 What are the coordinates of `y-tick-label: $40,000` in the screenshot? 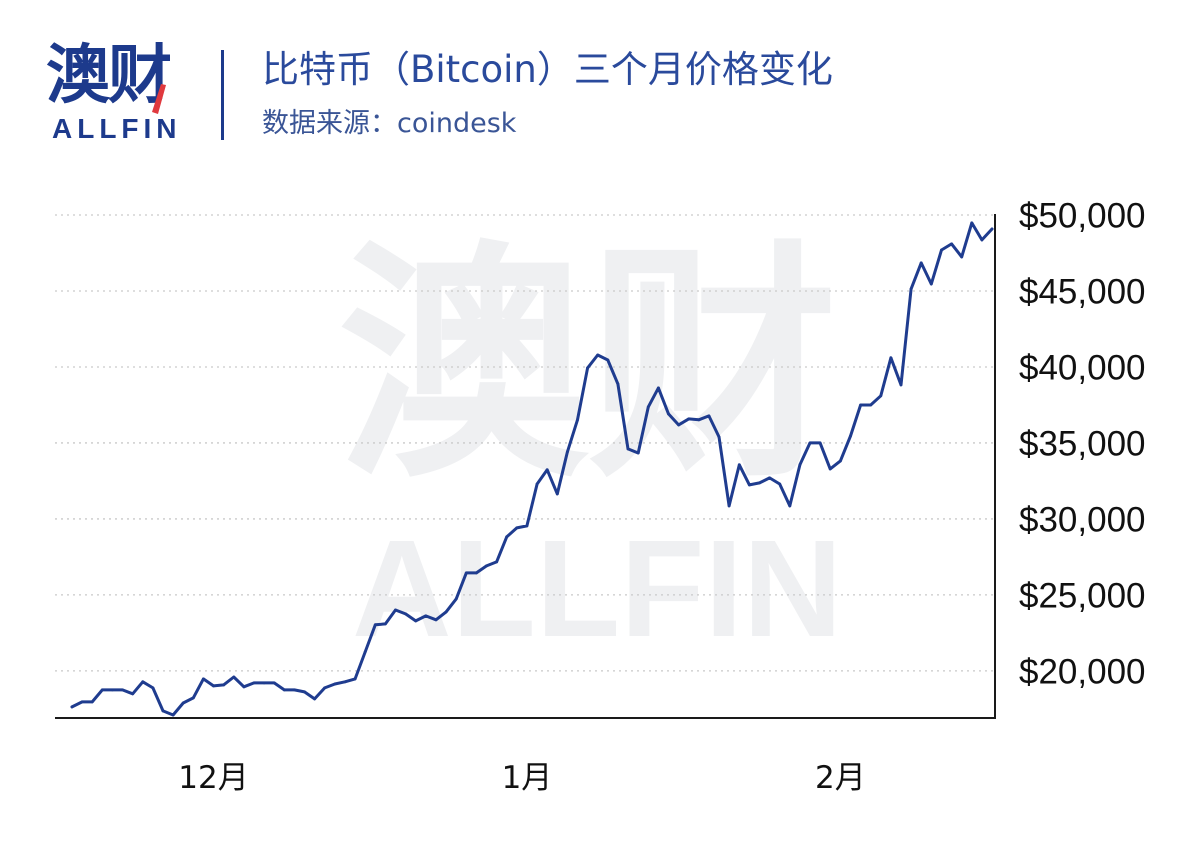 It's located at (1082, 367).